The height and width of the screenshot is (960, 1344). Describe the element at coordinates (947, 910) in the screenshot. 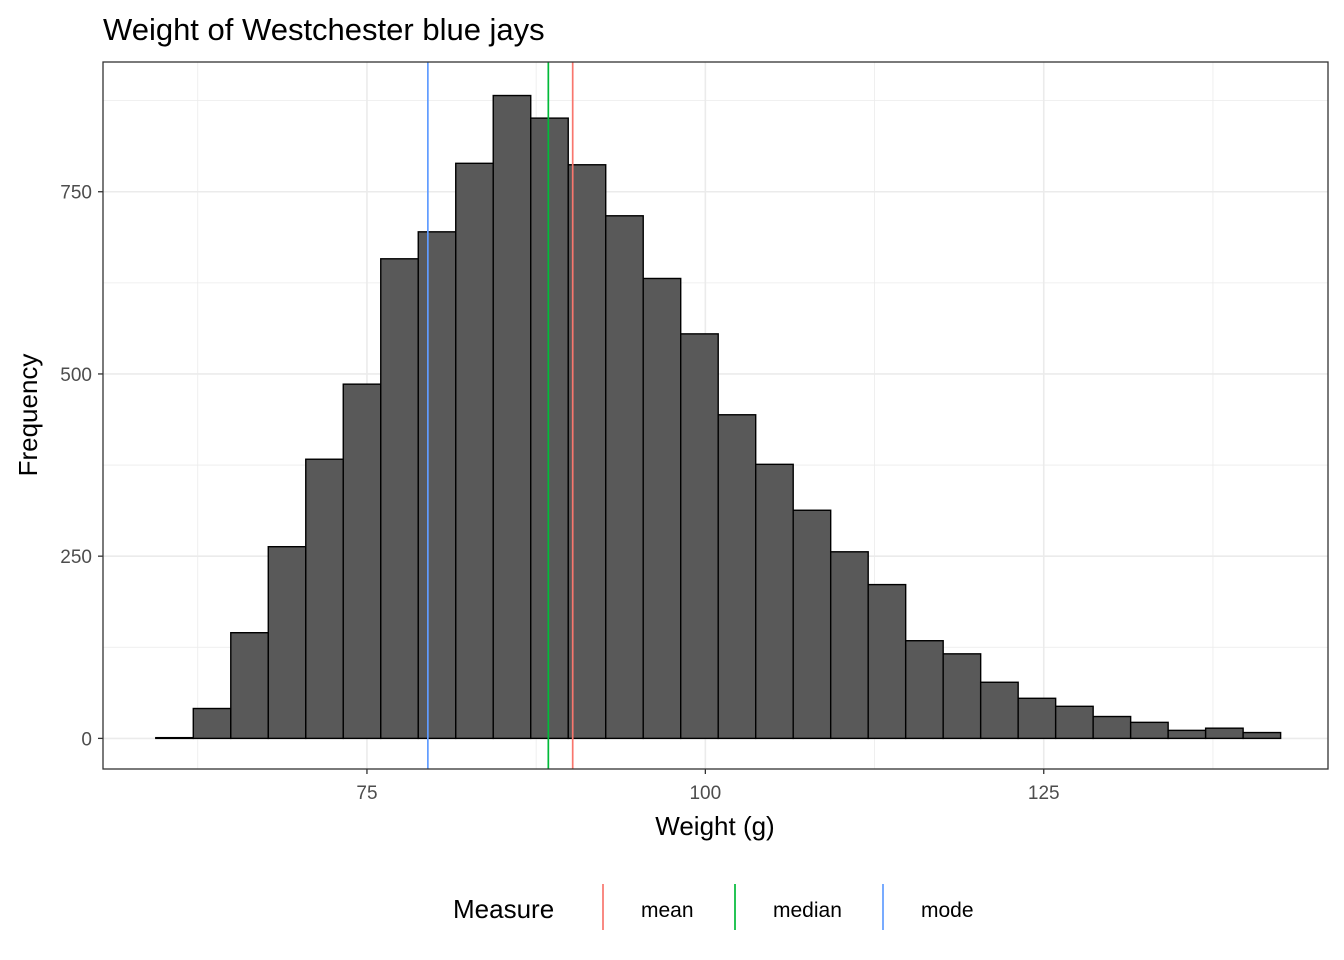

I see `legend-label-mode: mode` at that location.